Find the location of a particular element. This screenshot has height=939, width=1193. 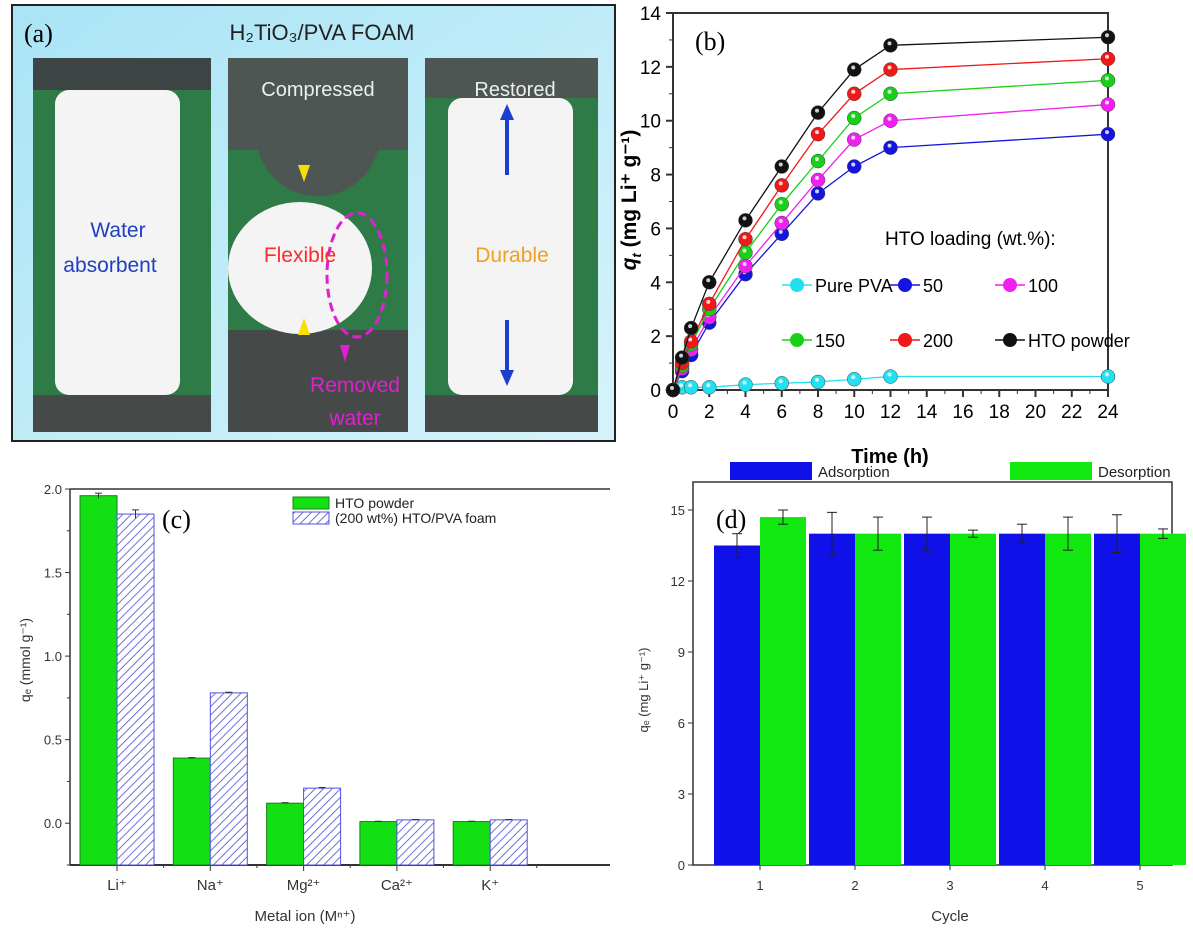

d-legend-label: Adsorption is located at coordinates (854, 472).